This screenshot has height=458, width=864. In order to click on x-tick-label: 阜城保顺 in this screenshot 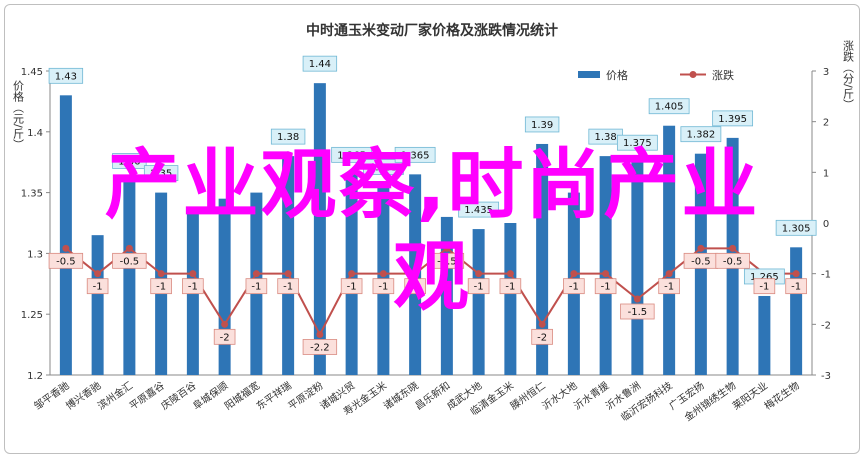, I will do `click(210, 396)`.